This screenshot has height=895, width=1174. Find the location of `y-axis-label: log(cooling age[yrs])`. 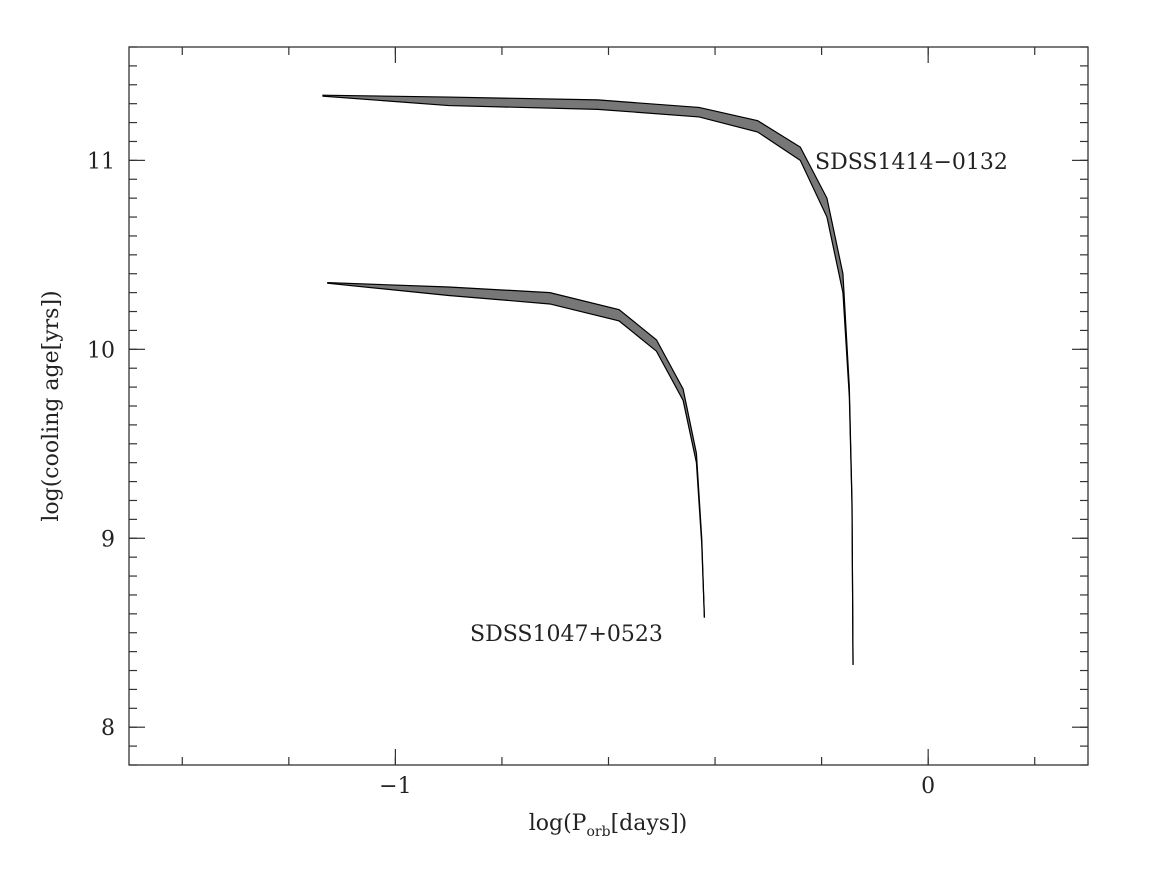

y-axis-label: log(cooling age[yrs]) is located at coordinates (51, 405).